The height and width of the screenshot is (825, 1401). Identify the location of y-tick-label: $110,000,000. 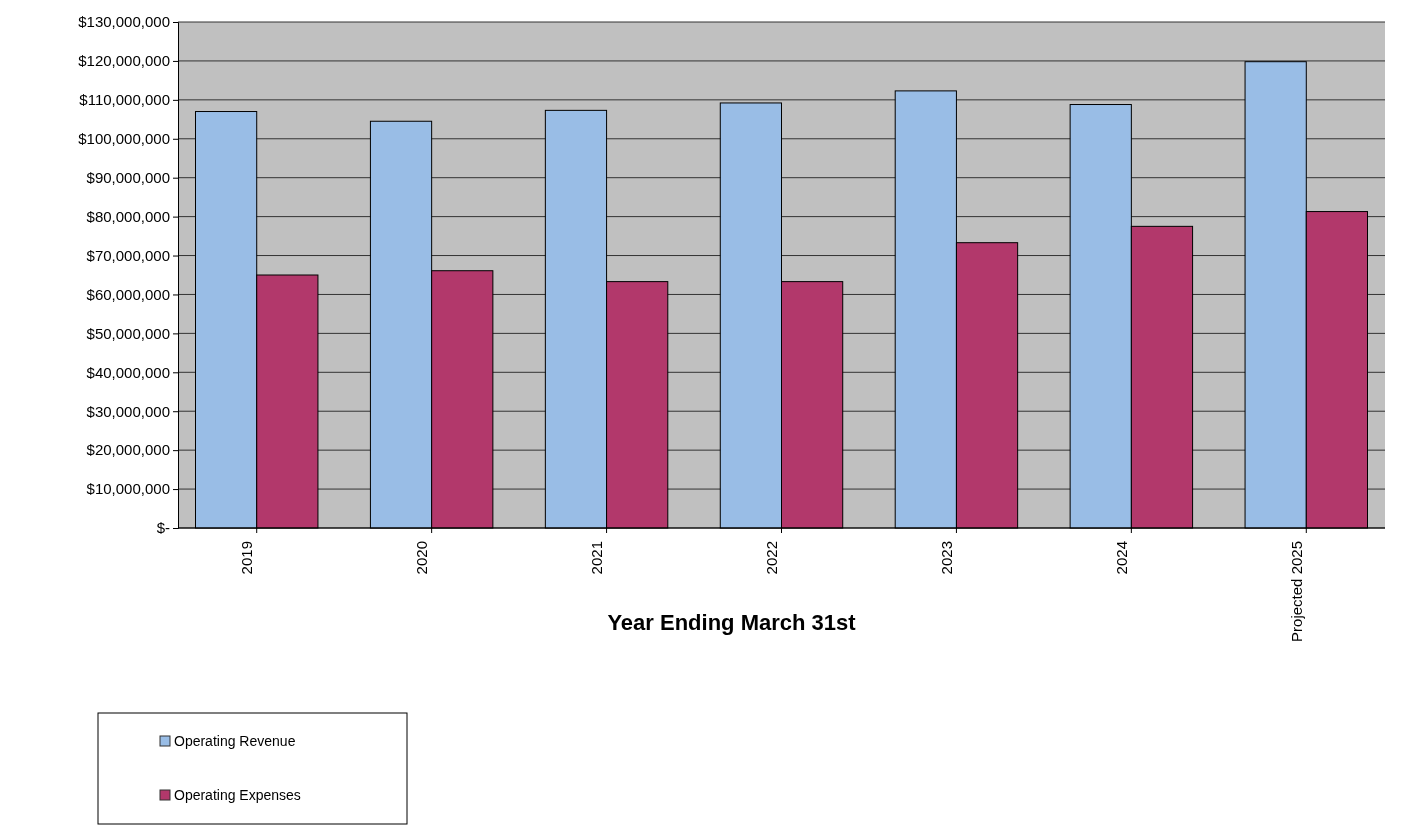
(124, 100).